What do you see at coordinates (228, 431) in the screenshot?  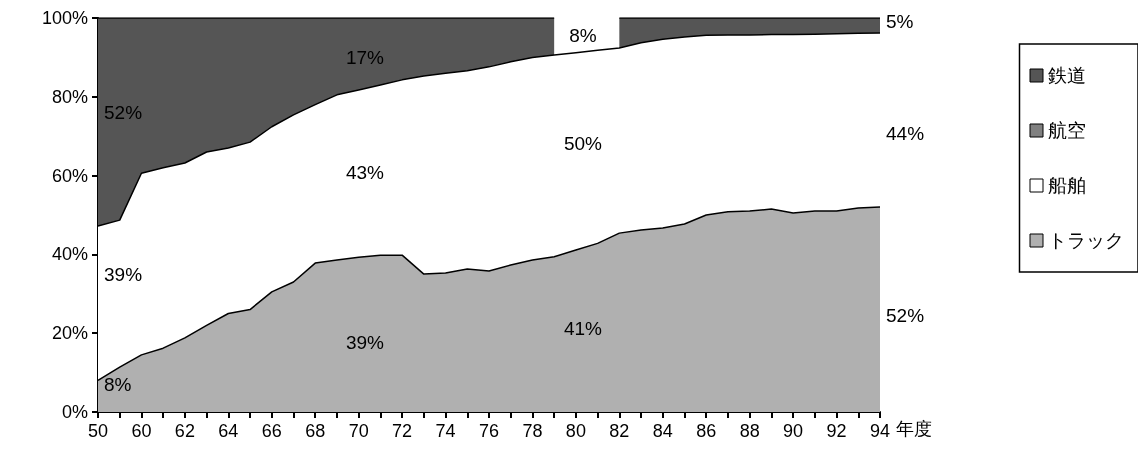 I see `x-tick-label: 64` at bounding box center [228, 431].